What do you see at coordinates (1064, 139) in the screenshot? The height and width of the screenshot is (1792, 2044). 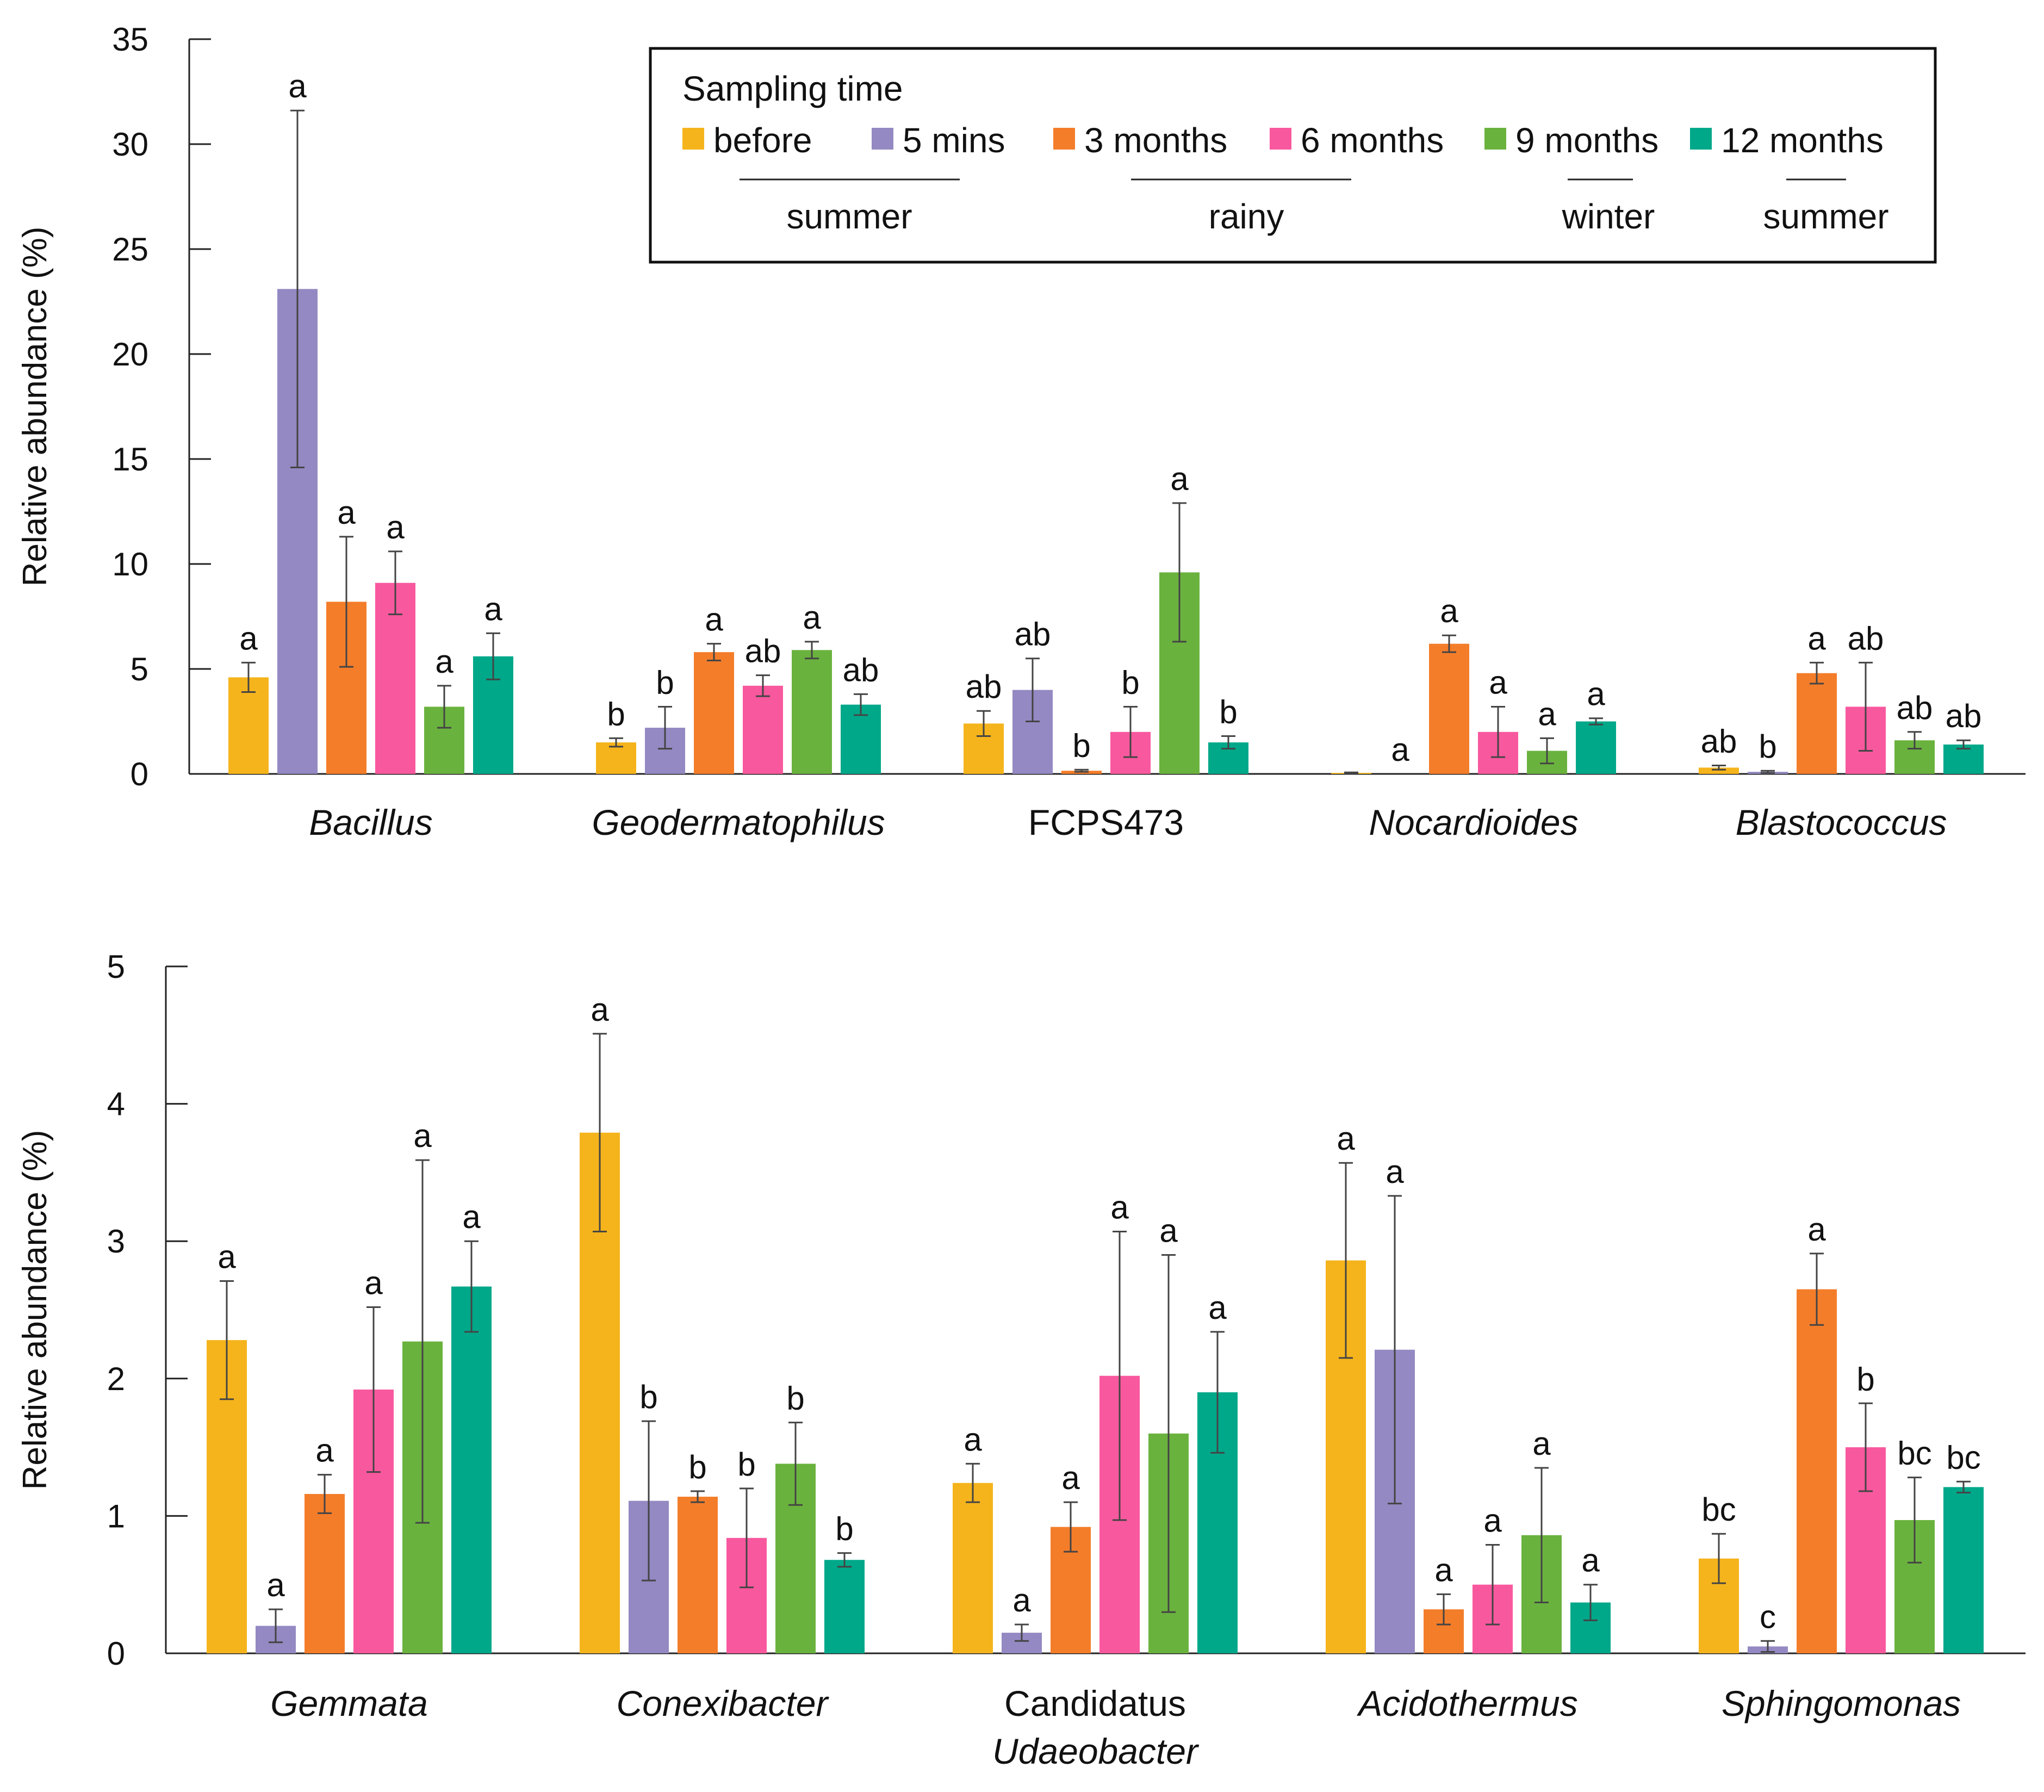 I see `legend-swatch-3-months` at bounding box center [1064, 139].